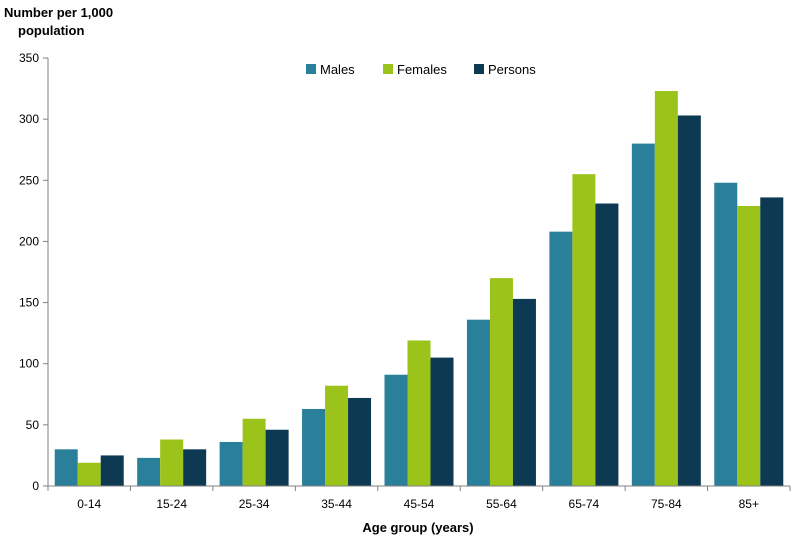 This screenshot has width=800, height=539. What do you see at coordinates (419, 504) in the screenshot?
I see `x-tick-label: 45-54` at bounding box center [419, 504].